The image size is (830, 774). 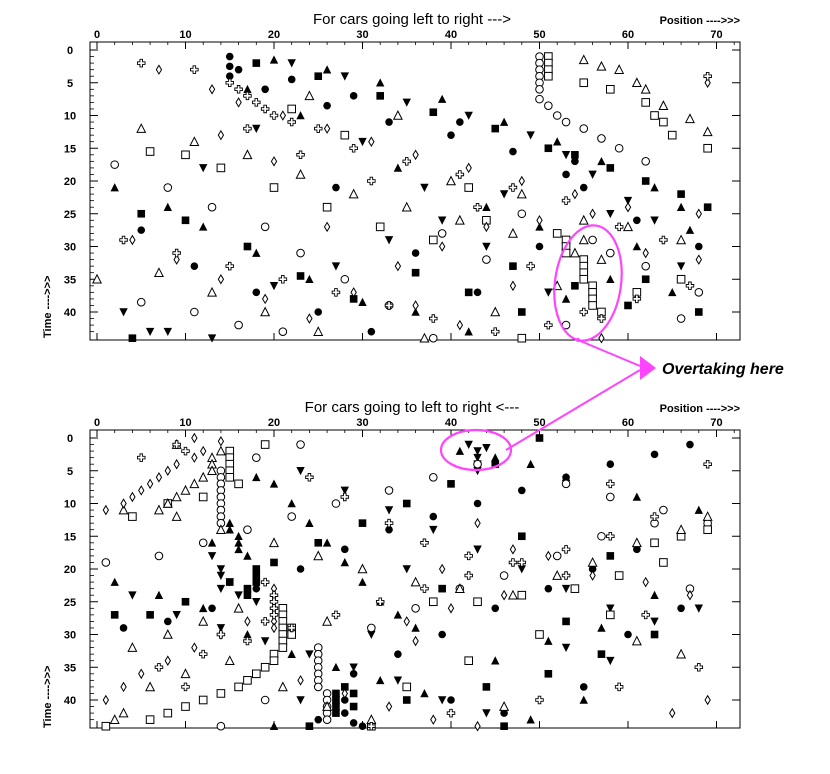 What do you see at coordinates (573, 410) in the screenshot?
I see `arrow-line-bottom` at bounding box center [573, 410].